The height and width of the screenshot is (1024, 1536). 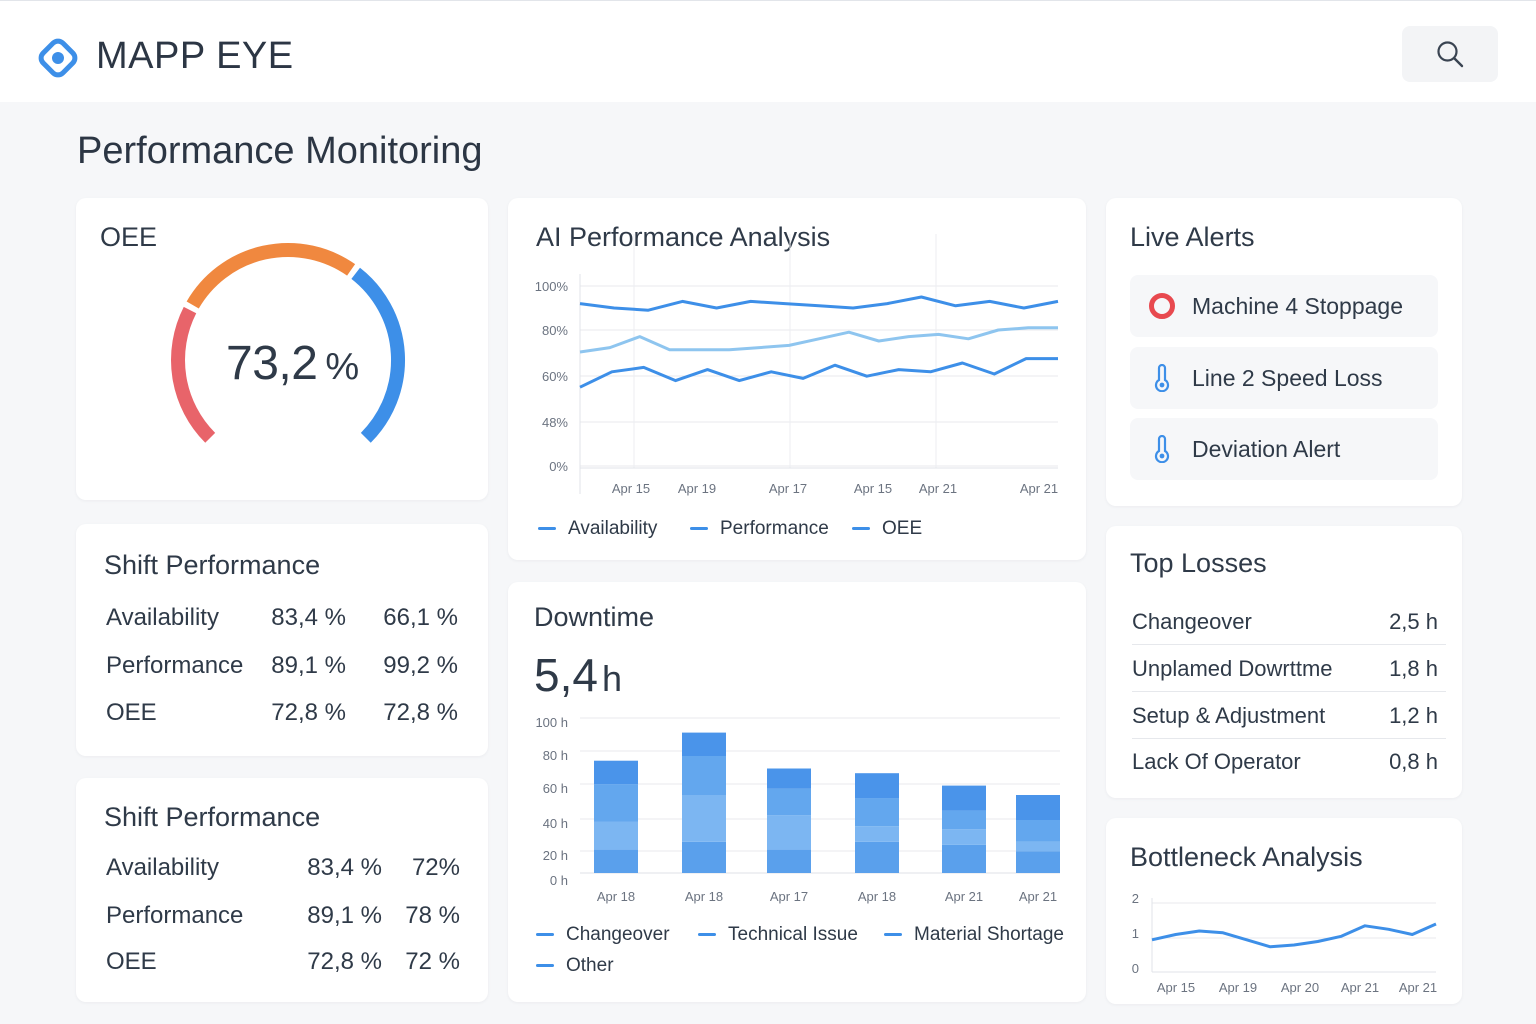 I want to click on thermometer-icon, so click(x=1162, y=378).